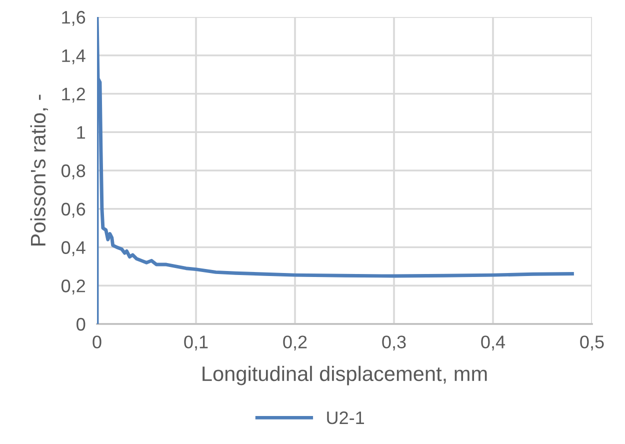 The width and height of the screenshot is (625, 444). I want to click on y-tick-label: 0,8, so click(73, 172).